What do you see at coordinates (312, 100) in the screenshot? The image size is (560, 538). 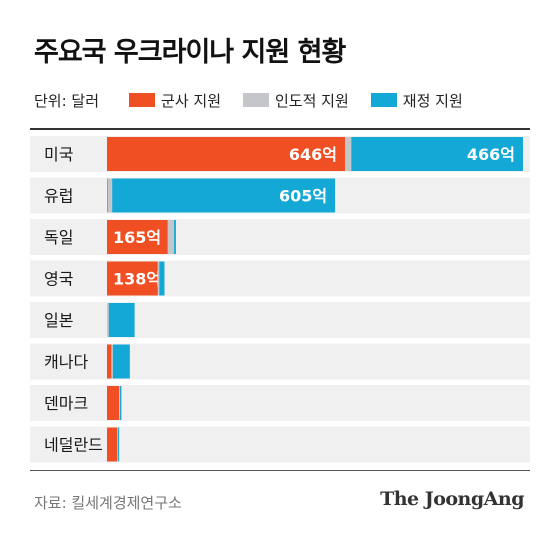 I see `legend-label-humanitarian: 인도적 지원` at bounding box center [312, 100].